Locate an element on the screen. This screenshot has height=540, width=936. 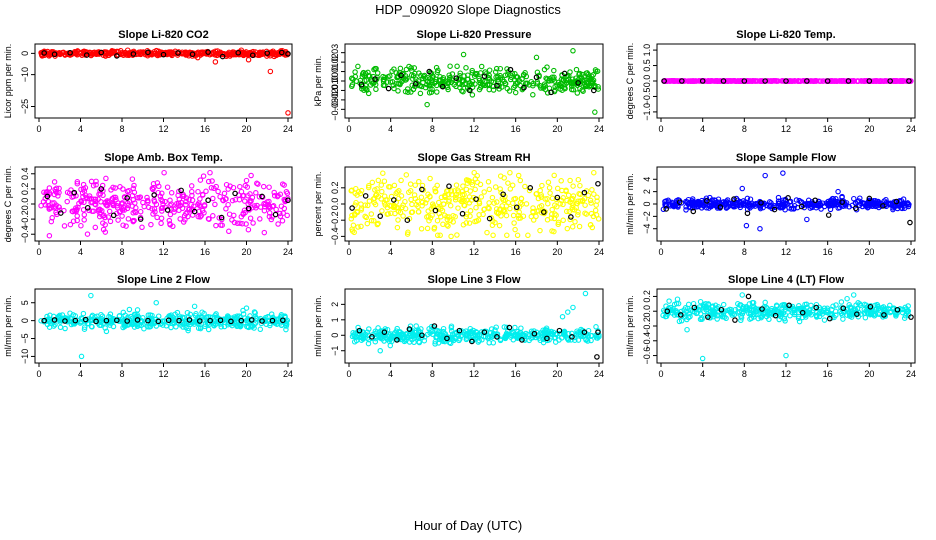
plot-frame is located at coordinates (474, 81).